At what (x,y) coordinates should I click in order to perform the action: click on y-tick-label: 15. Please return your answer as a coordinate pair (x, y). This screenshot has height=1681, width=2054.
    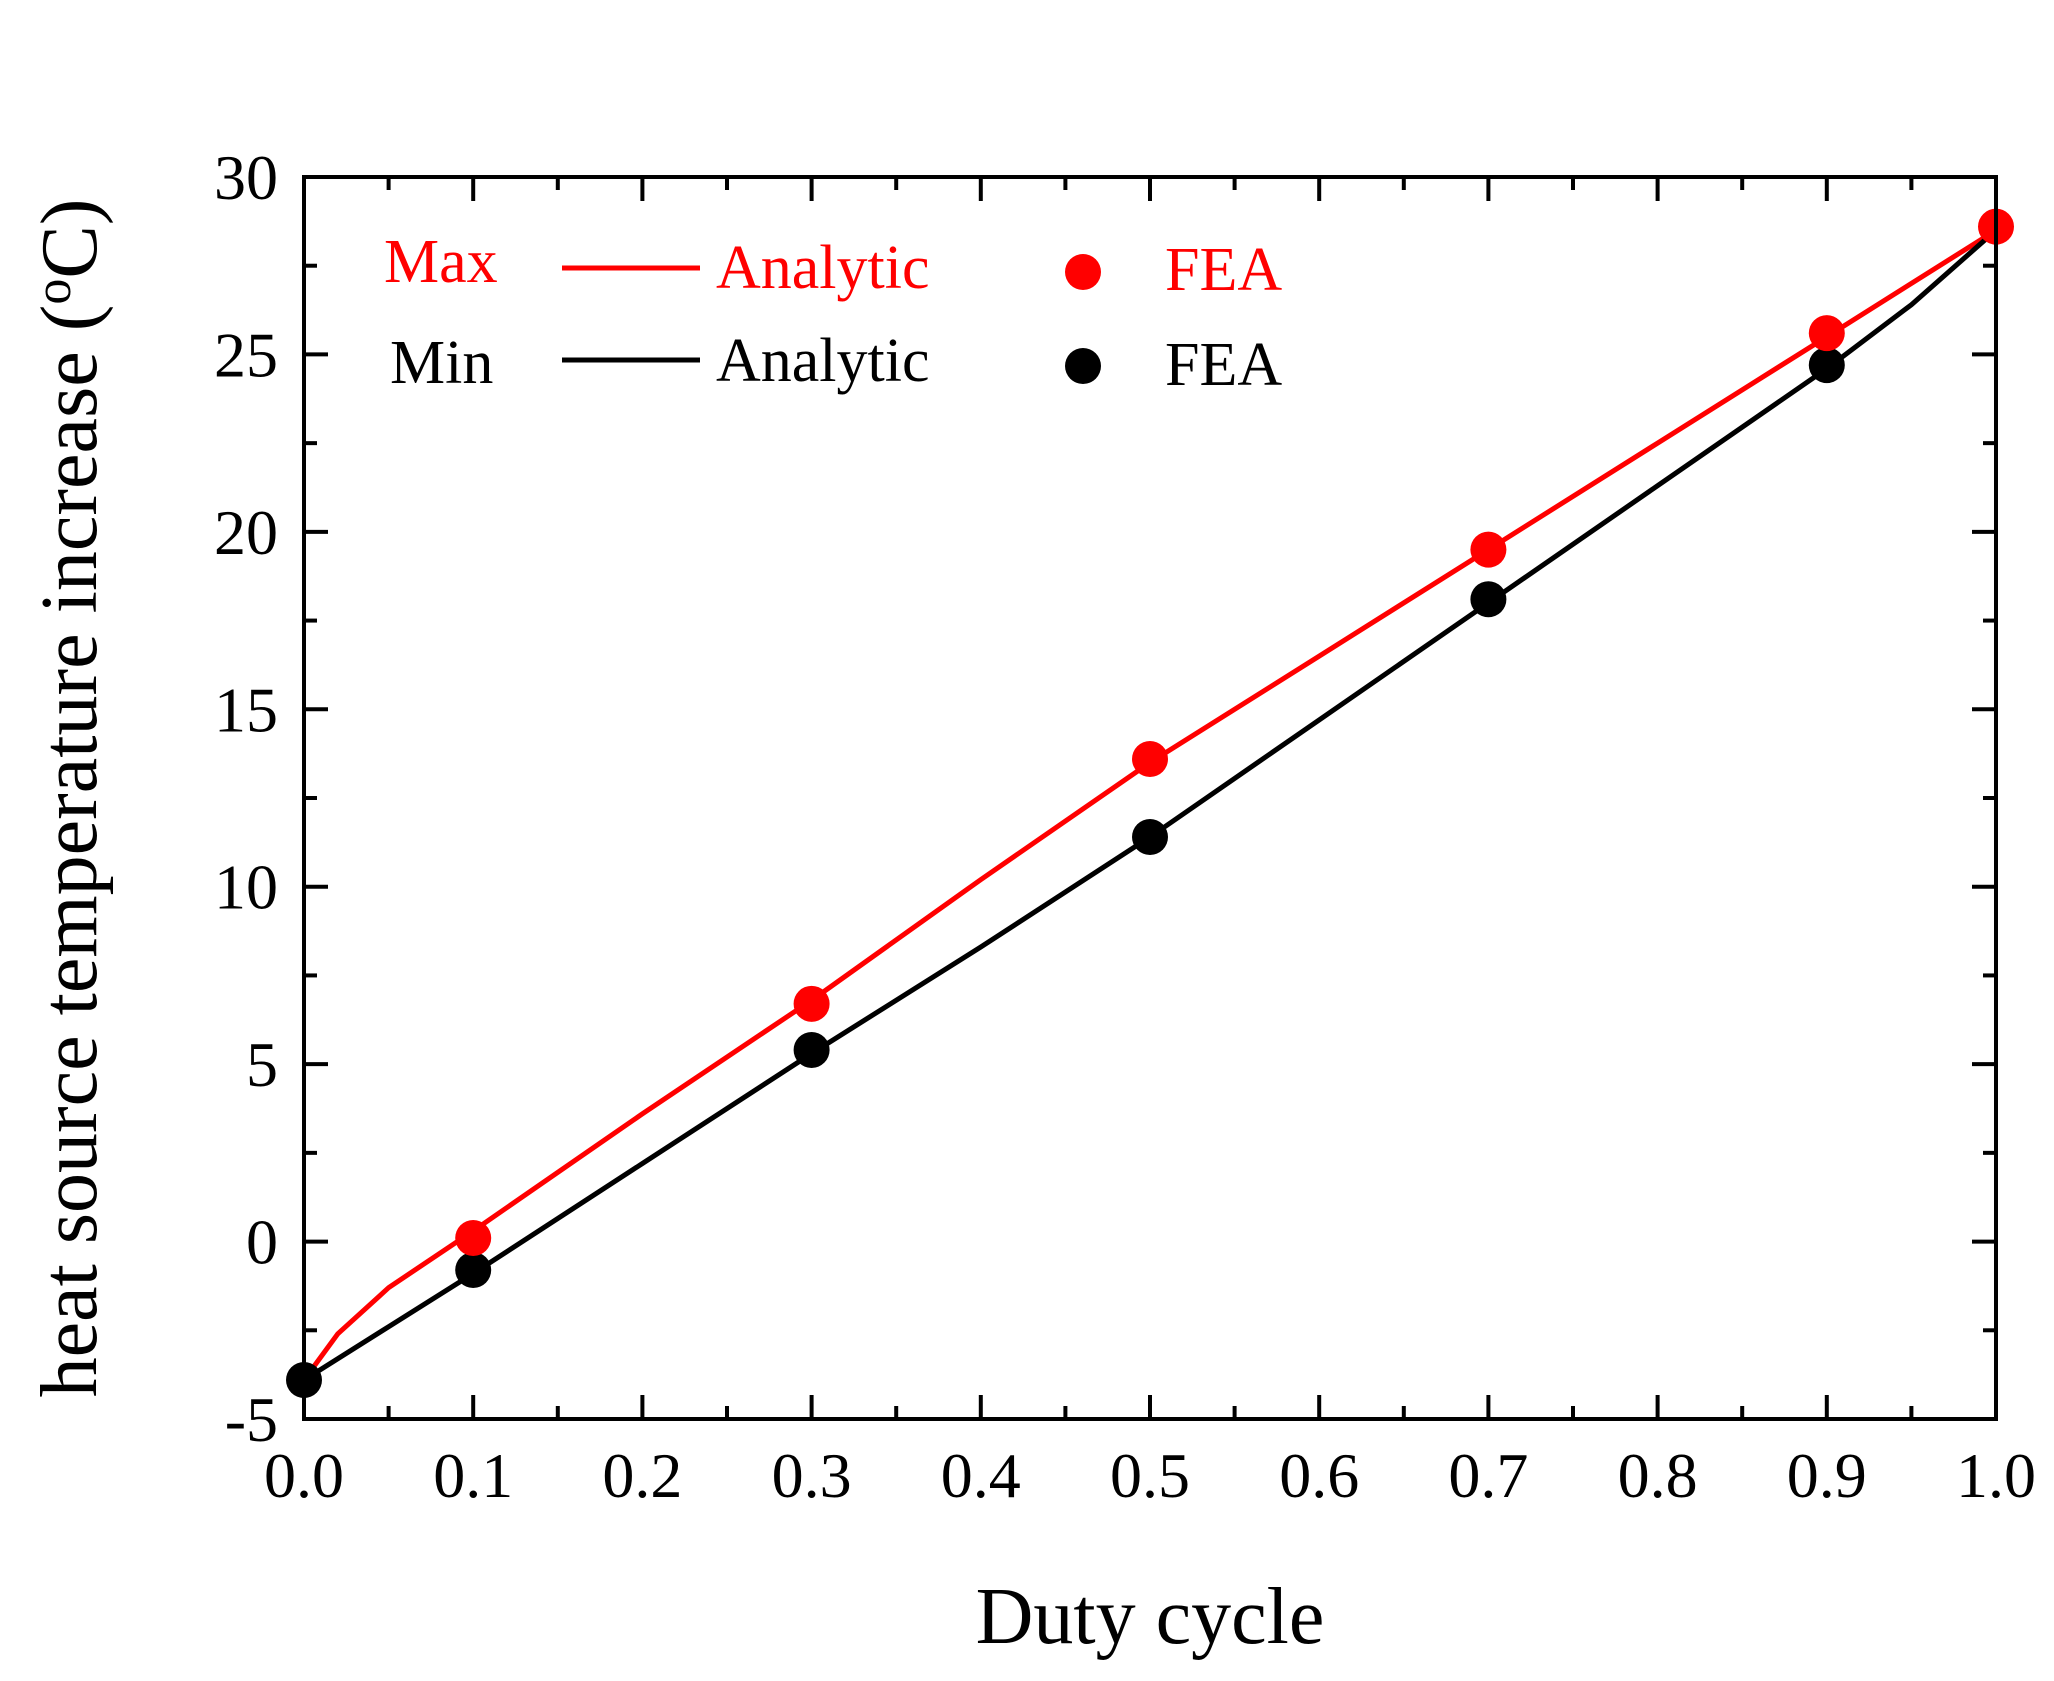
    Looking at the image, I should click on (246, 709).